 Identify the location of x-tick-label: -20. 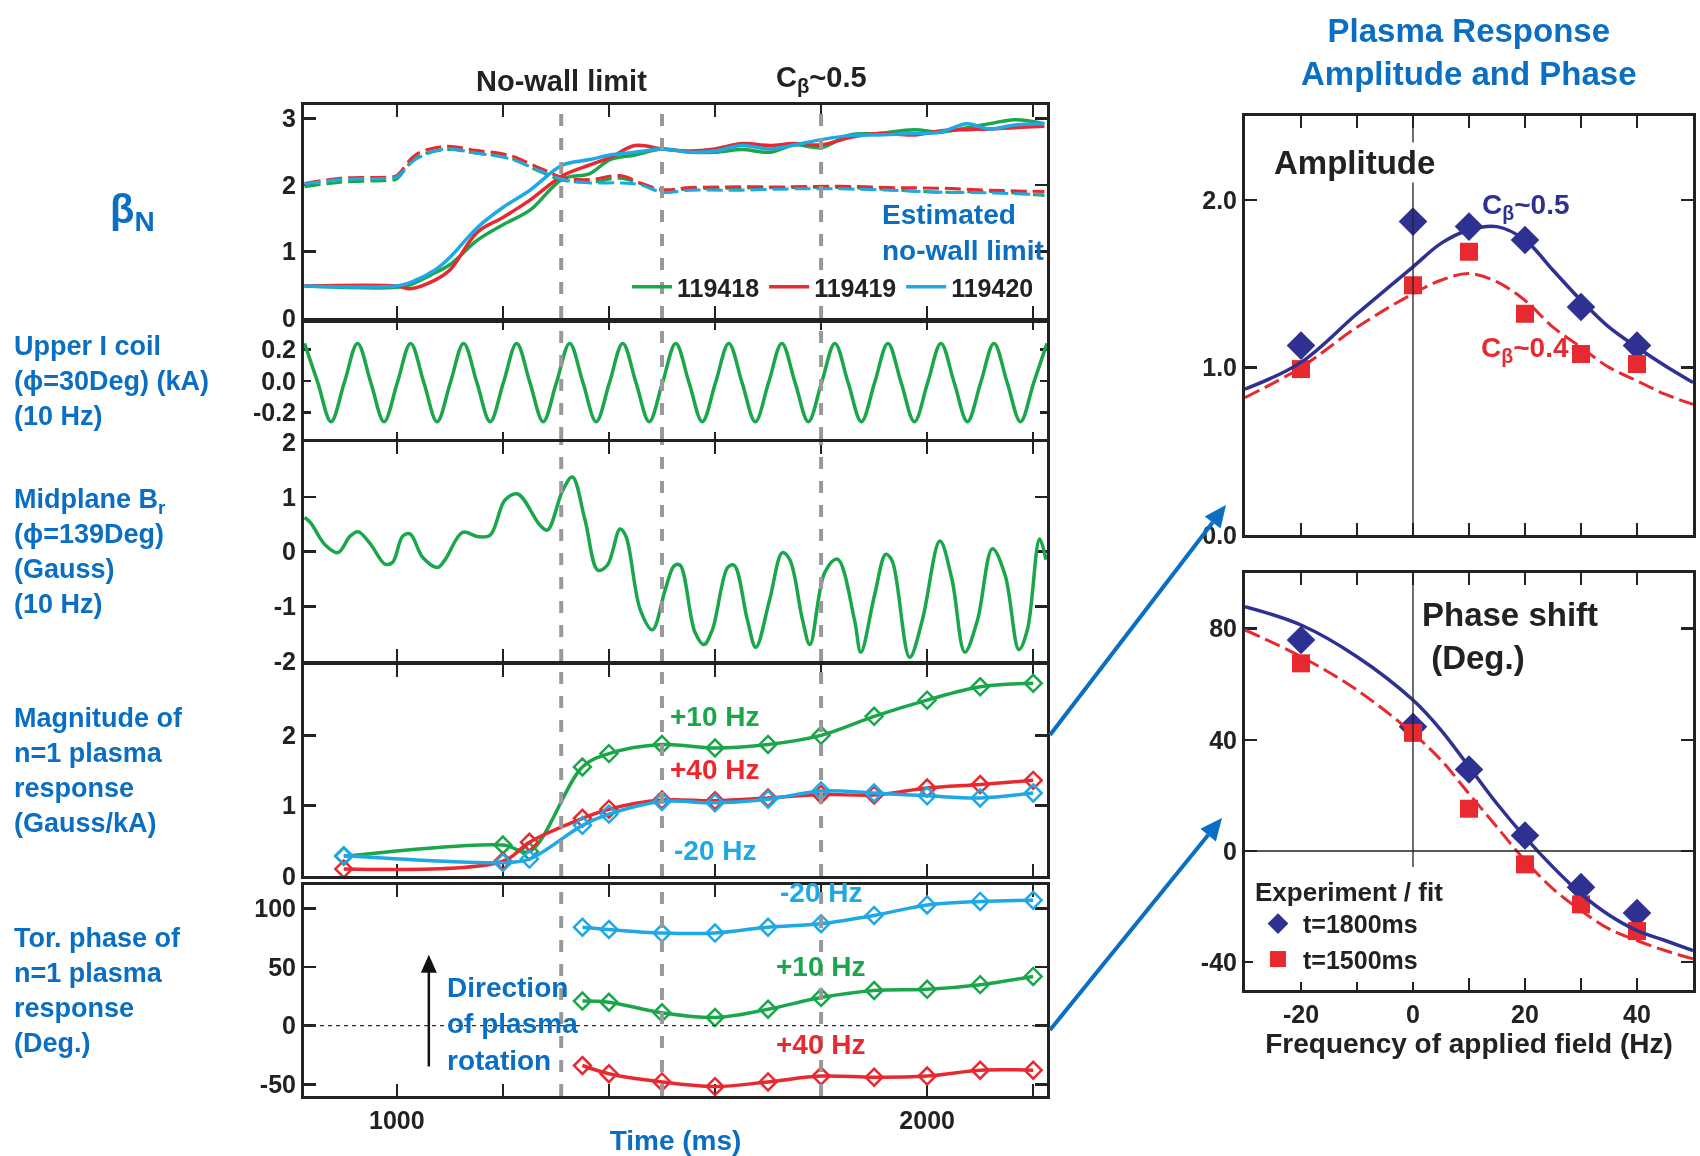
(1301, 1014).